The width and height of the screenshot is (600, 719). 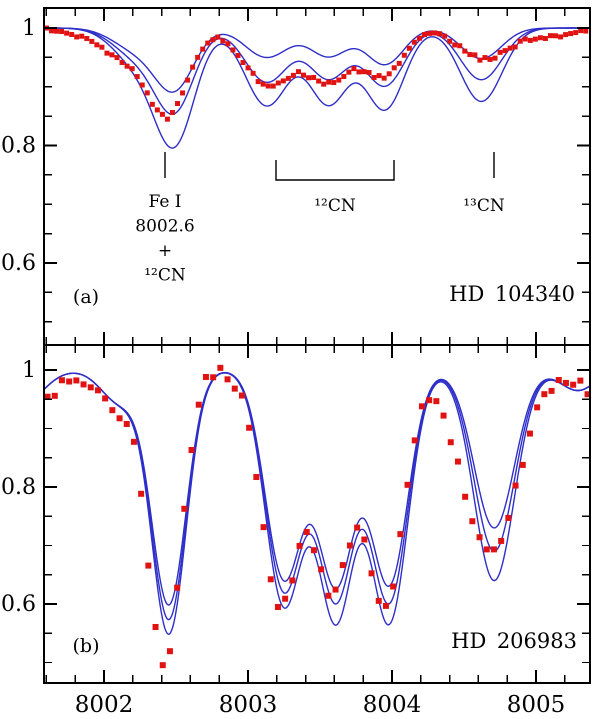 What do you see at coordinates (392, 705) in the screenshot?
I see `x-tick-label: 8004` at bounding box center [392, 705].